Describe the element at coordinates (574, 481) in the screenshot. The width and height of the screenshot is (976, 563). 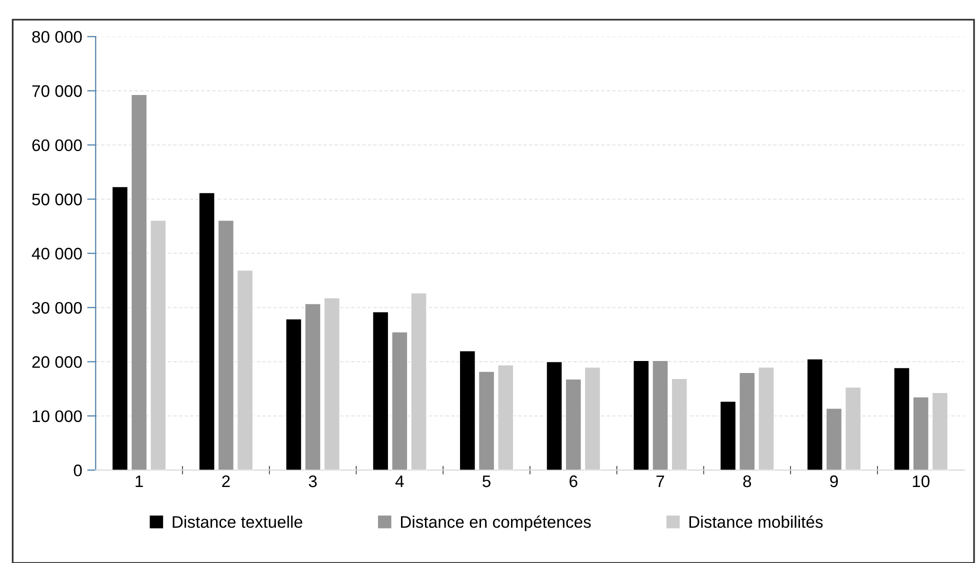
I see `x-tick-label: 6` at that location.